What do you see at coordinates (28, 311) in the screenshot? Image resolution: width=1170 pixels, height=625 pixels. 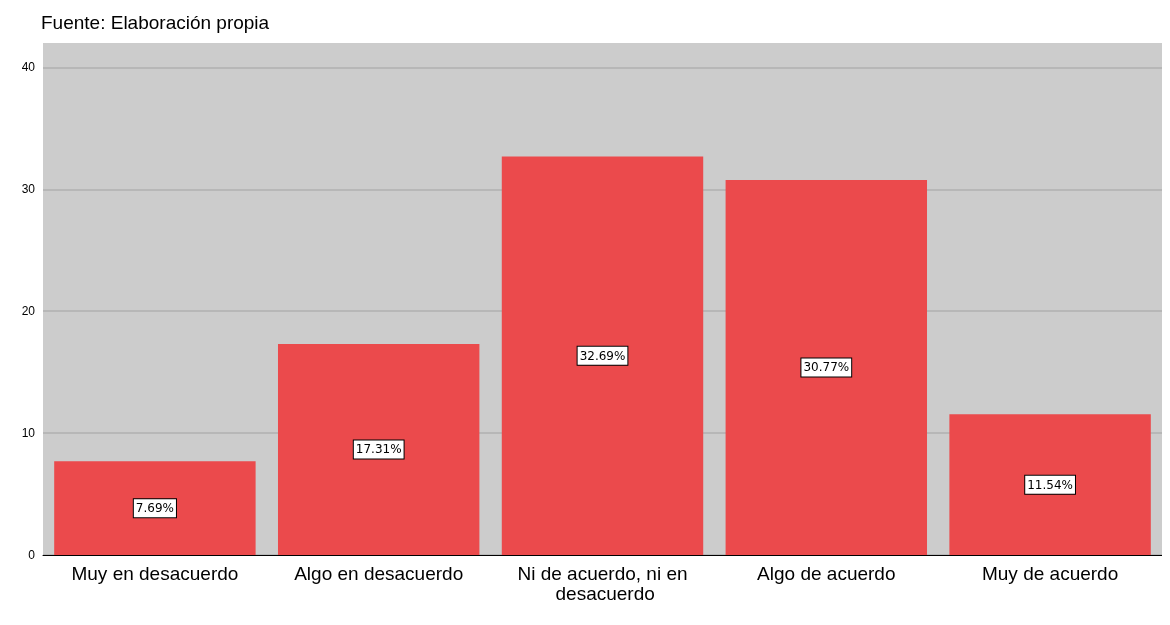 I see `y-tick-label: 20` at bounding box center [28, 311].